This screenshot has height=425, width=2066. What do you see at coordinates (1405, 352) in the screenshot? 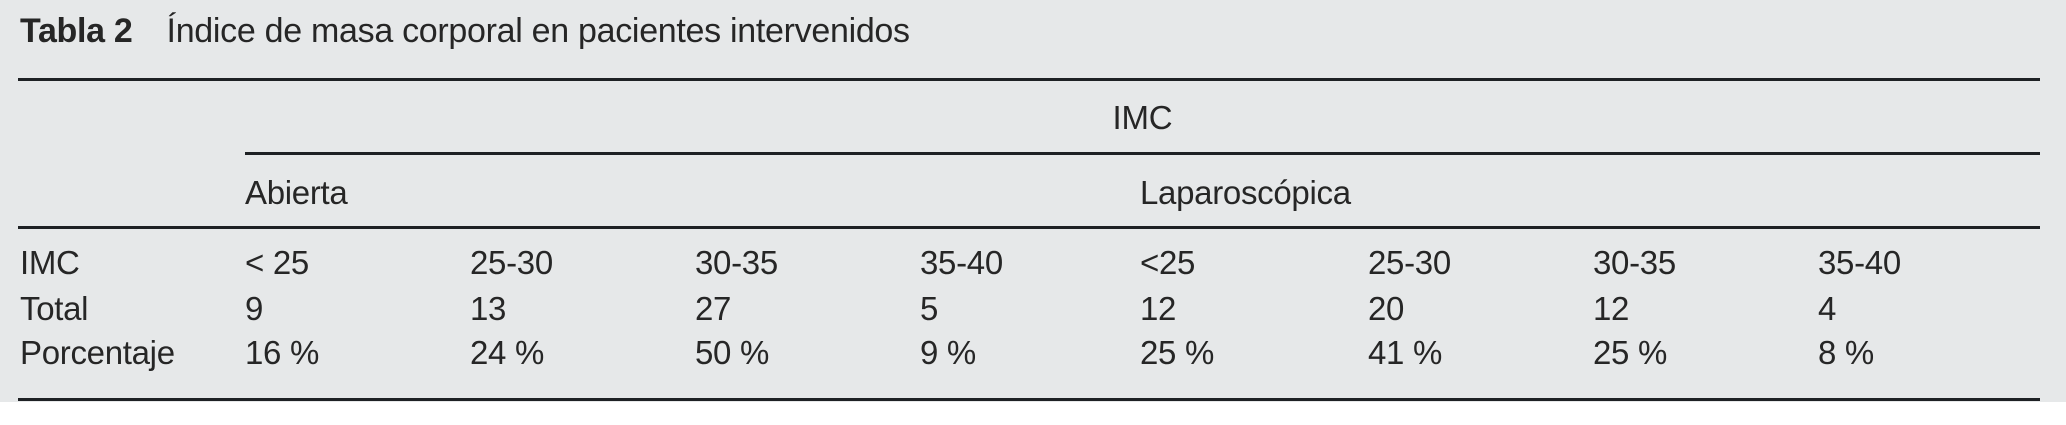
I see `cell: 41 %` at bounding box center [1405, 352].